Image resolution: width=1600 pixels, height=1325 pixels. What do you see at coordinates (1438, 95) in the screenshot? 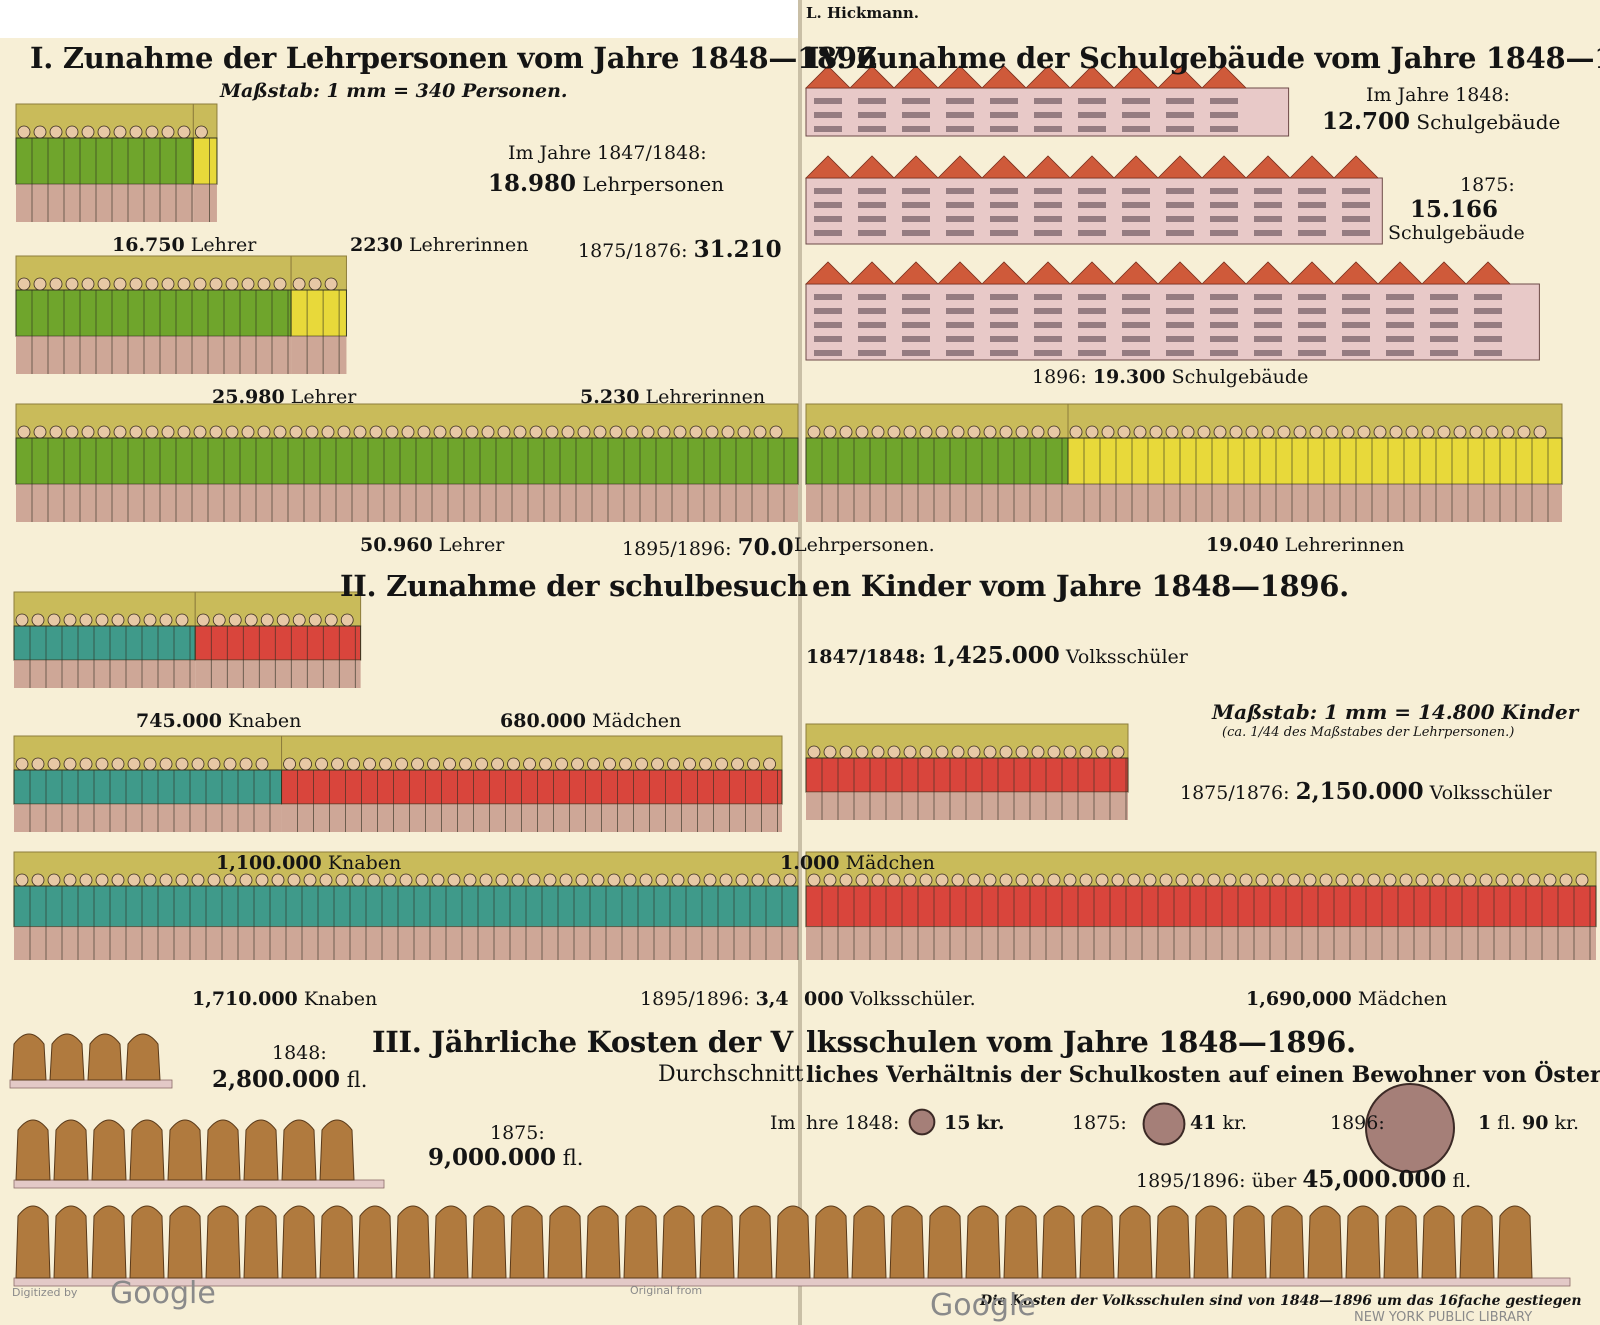
I see `b1848-heading: Im Jahre 1848:` at bounding box center [1438, 95].